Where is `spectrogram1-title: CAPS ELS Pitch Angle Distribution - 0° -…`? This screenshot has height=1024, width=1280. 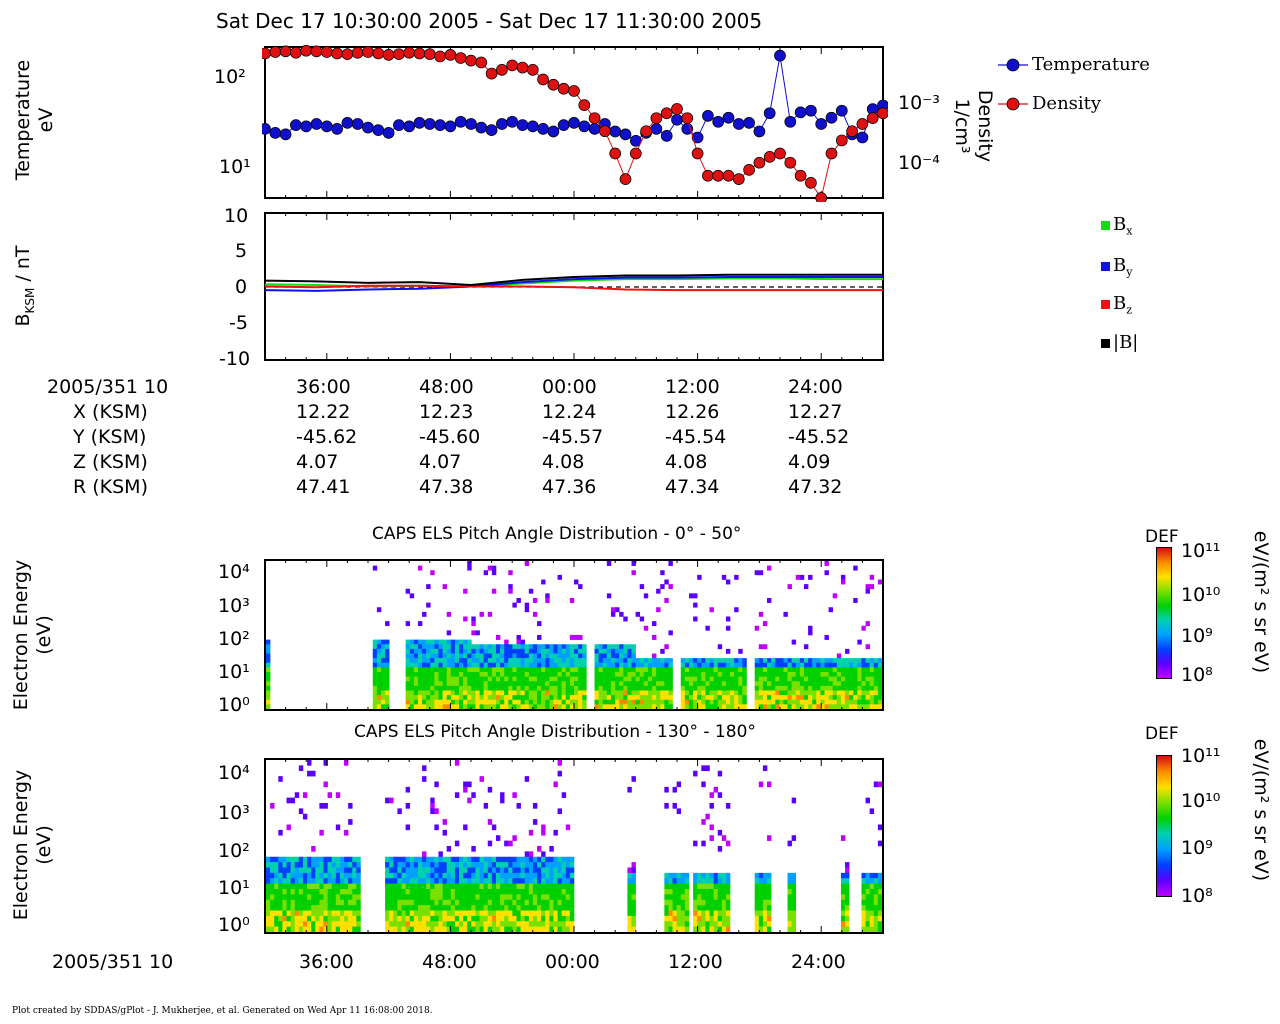
spectrogram1-title: CAPS ELS Pitch Angle Distribution - 0° -… is located at coordinates (557, 534).